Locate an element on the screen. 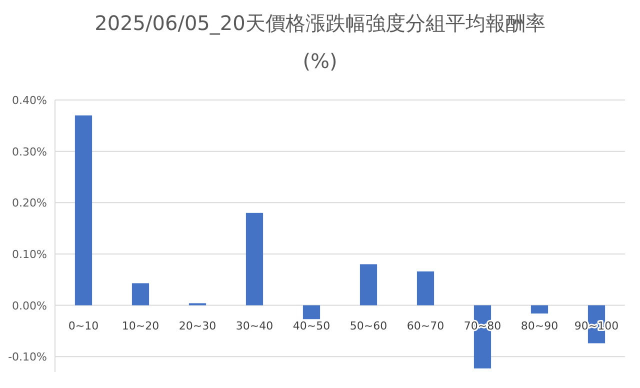  x-tick-label: 30~40 is located at coordinates (255, 325).